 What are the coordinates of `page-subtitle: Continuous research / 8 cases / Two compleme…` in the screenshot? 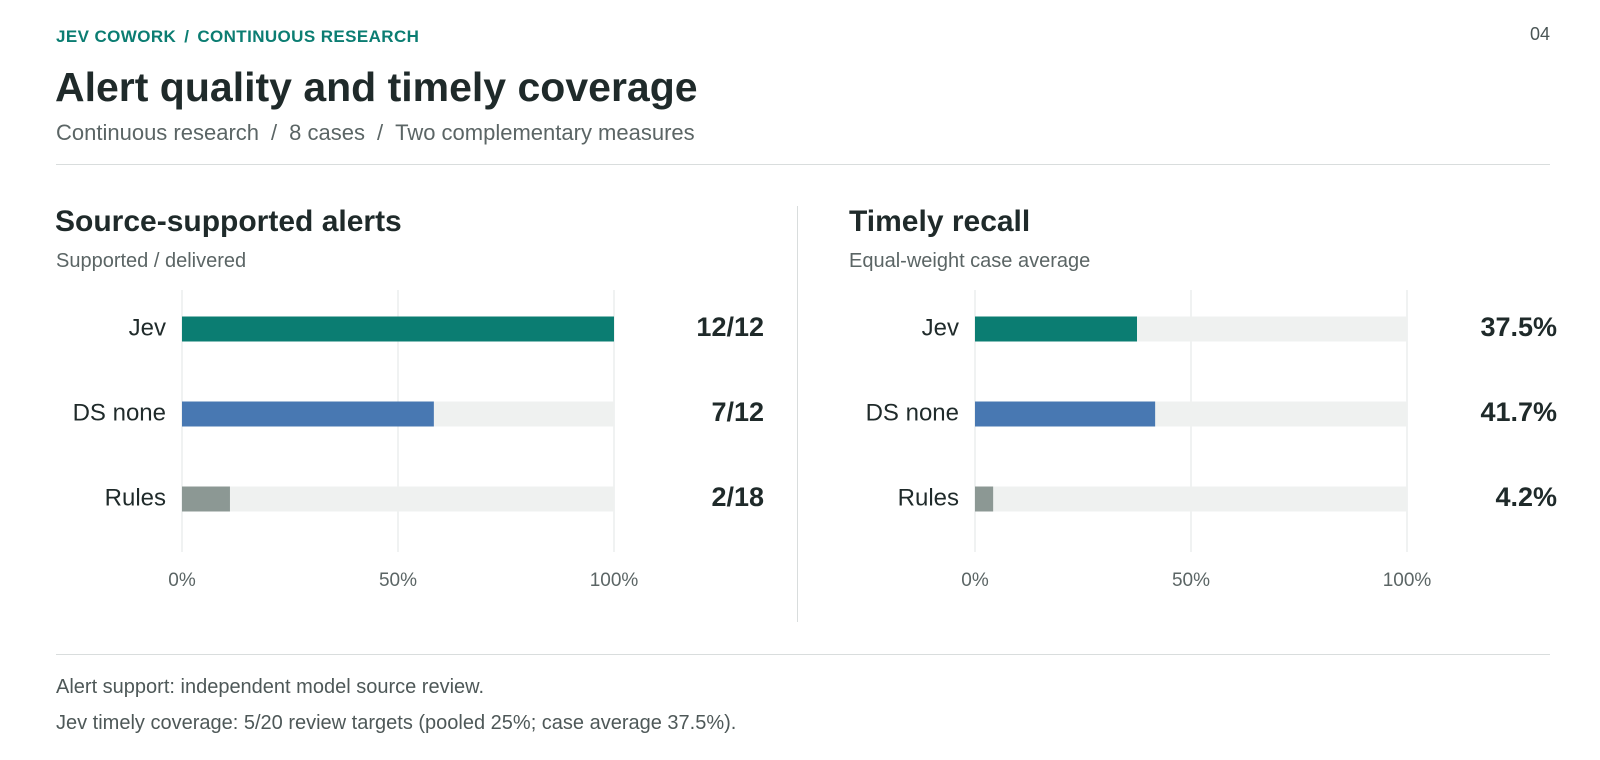 It's located at (375, 133).